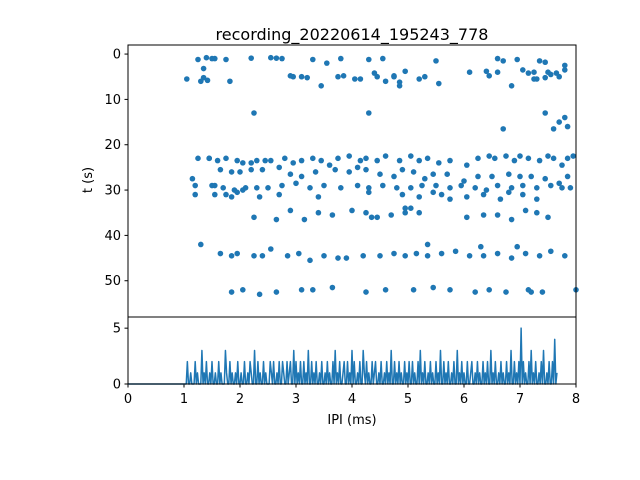  Describe the element at coordinates (352, 350) in the screenshot. I see `histogram-axes-frame` at that location.